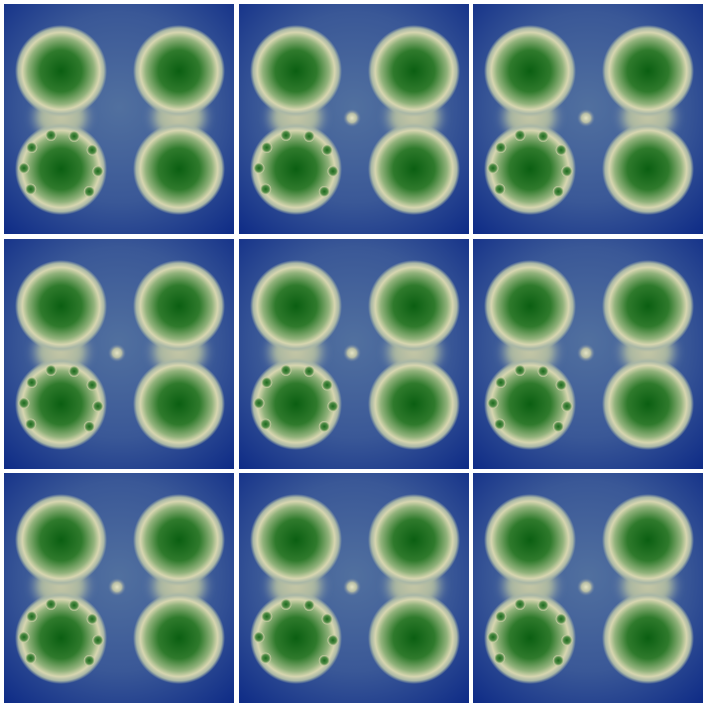 Image resolution: width=707 pixels, height=707 pixels. What do you see at coordinates (119, 119) in the screenshot?
I see `panel-r1-c1` at bounding box center [119, 119].